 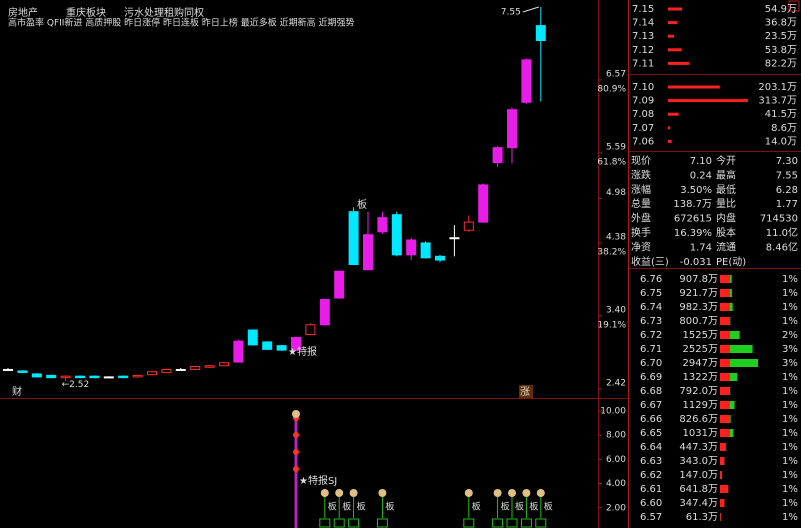 I want to click on book-price: 7.08, so click(x=643, y=114).